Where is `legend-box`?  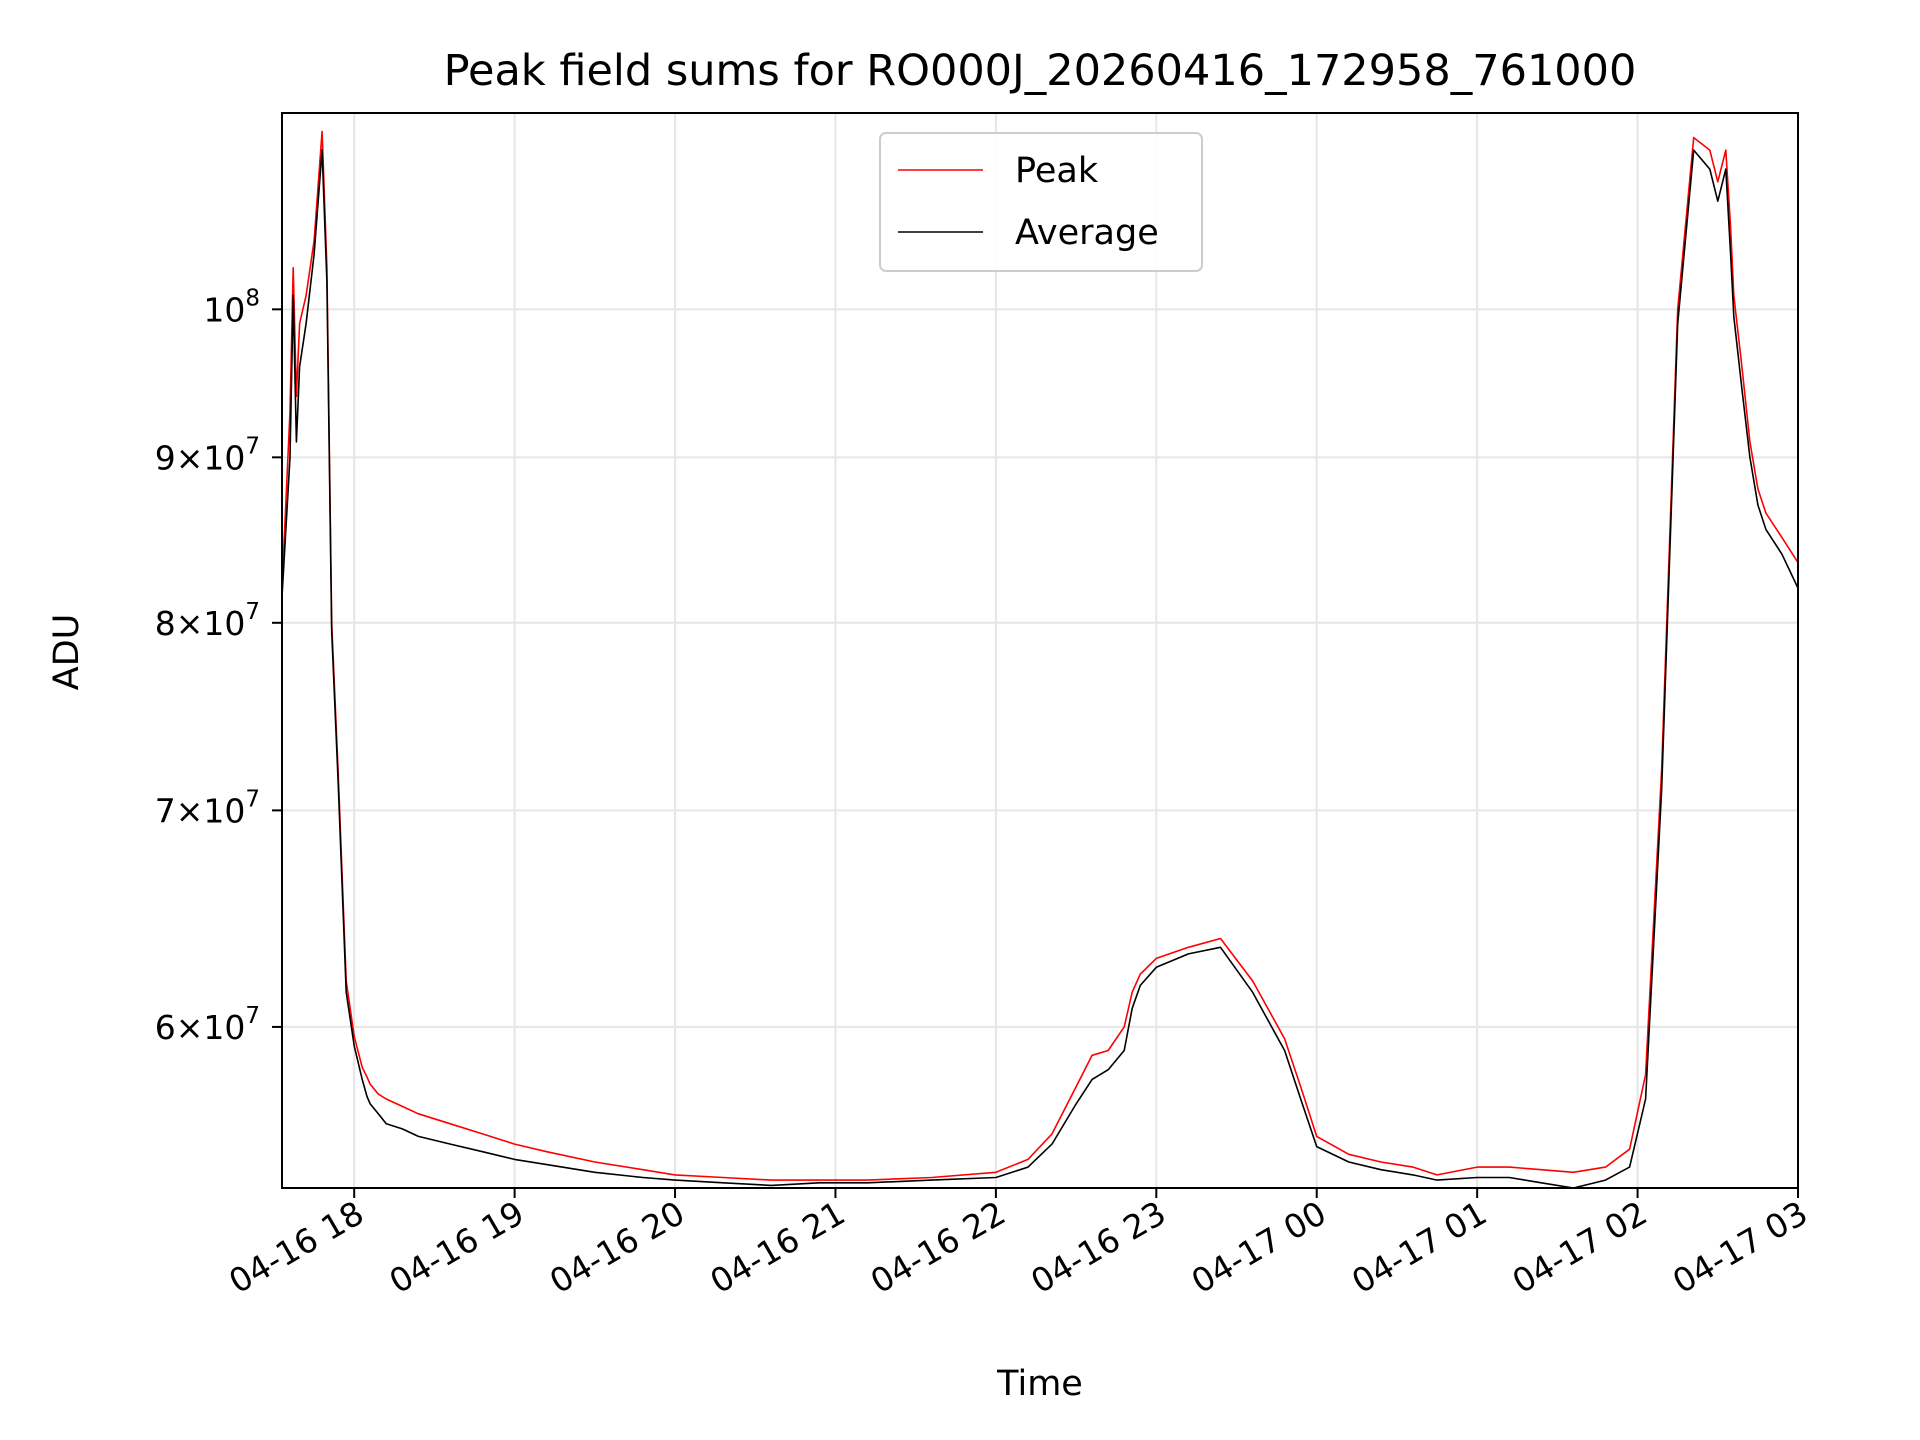 legend-box is located at coordinates (1041, 202).